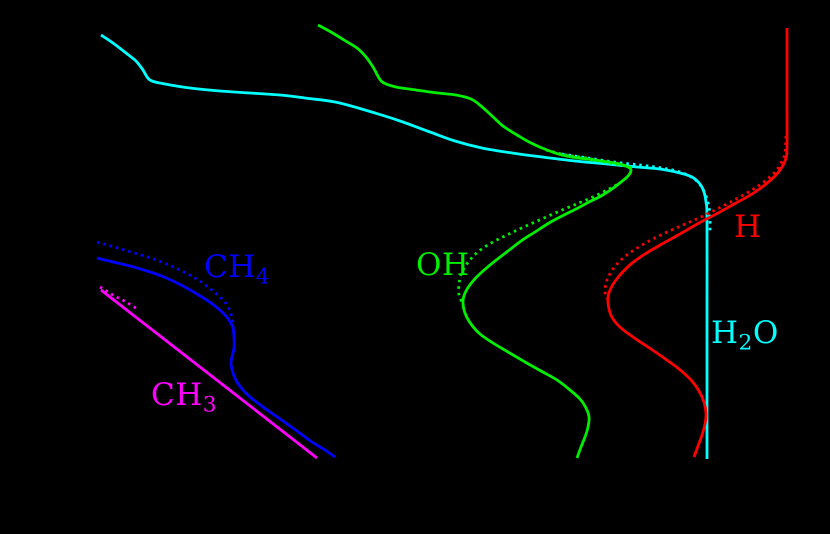 The width and height of the screenshot is (830, 534). Describe the element at coordinates (765, 333) in the screenshot. I see `label-text: O` at that location.